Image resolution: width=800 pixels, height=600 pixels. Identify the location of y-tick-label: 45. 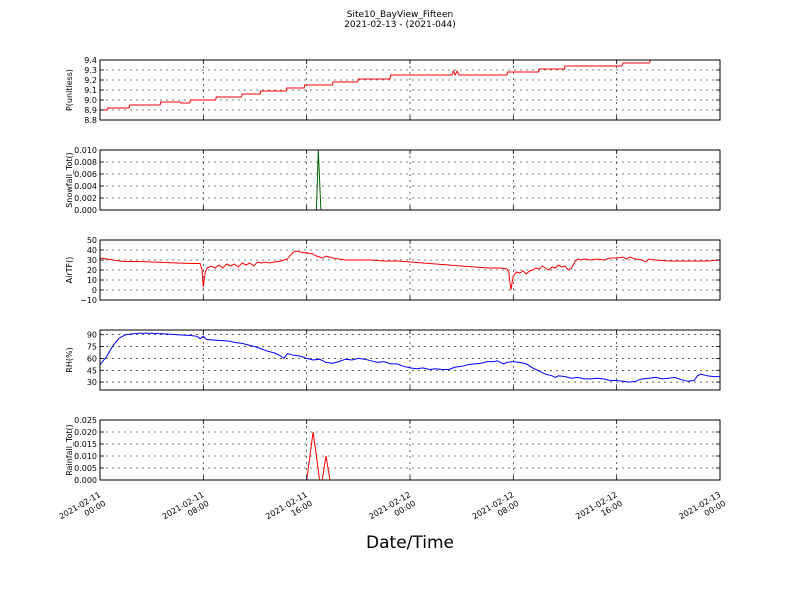
(92, 370).